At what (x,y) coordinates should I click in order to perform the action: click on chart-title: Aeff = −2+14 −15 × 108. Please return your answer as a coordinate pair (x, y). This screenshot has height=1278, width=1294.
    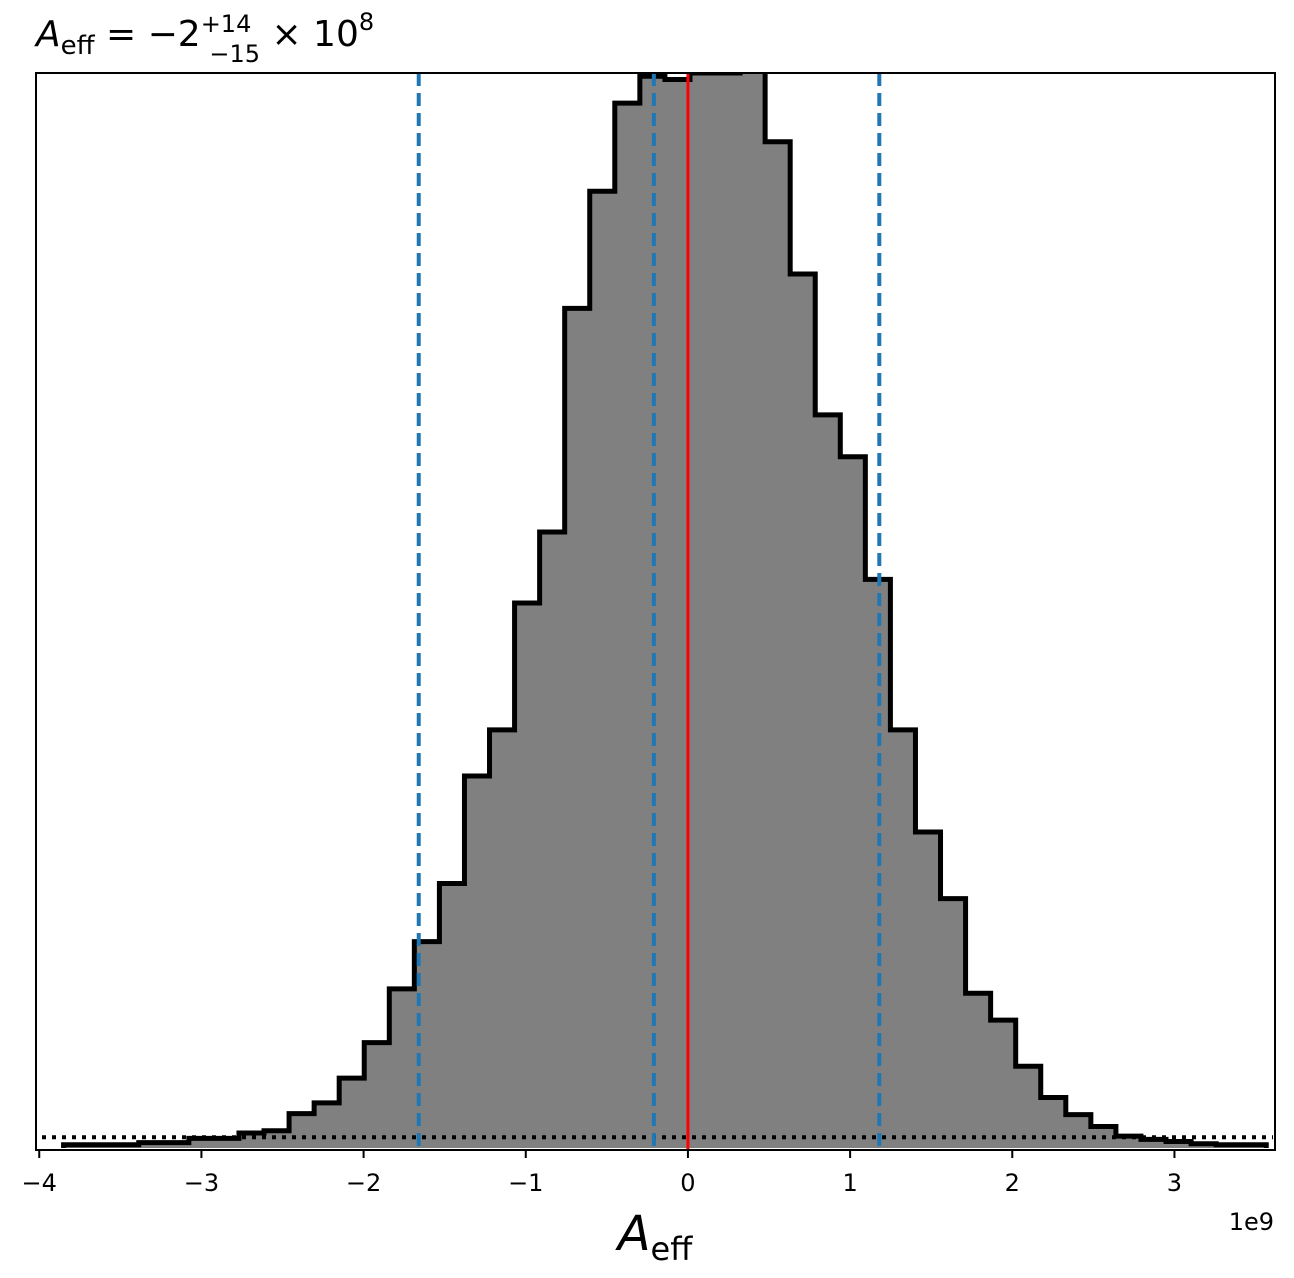
    Looking at the image, I should click on (204, 38).